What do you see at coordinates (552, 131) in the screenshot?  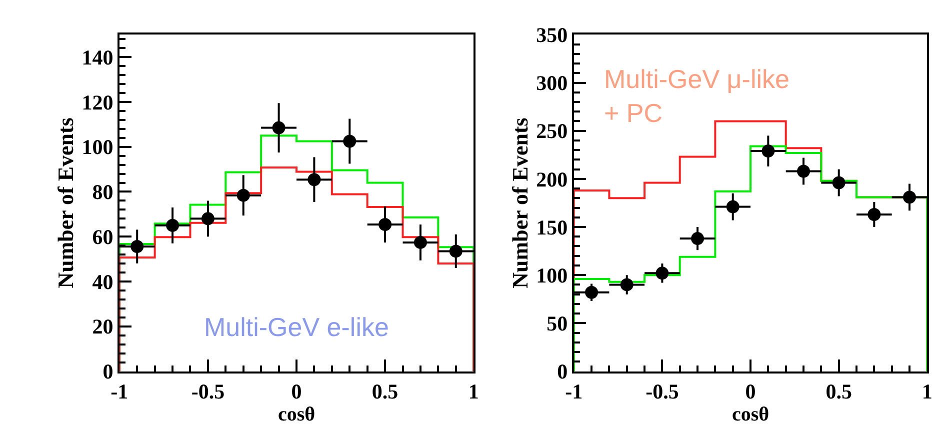 I see `y-tick-label: 250` at bounding box center [552, 131].